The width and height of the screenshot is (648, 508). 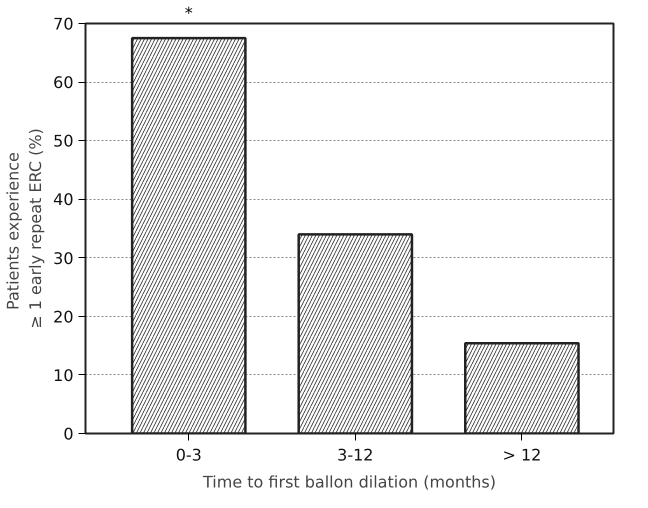 I want to click on x-tick-label: 3-12, so click(x=355, y=455).